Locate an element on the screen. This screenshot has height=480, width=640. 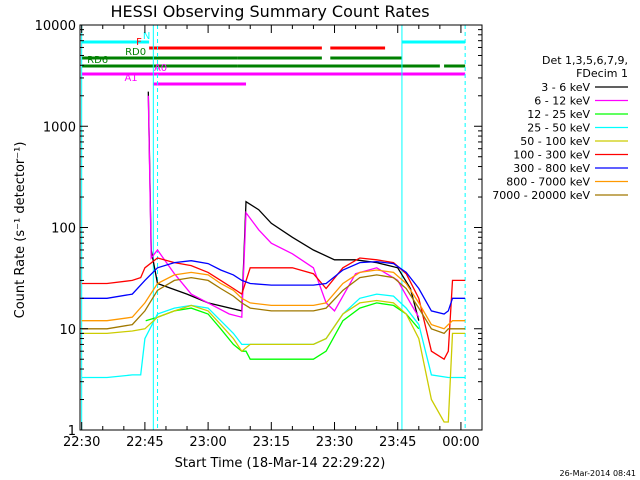
flag-label-a0: A0 is located at coordinates (160, 68).